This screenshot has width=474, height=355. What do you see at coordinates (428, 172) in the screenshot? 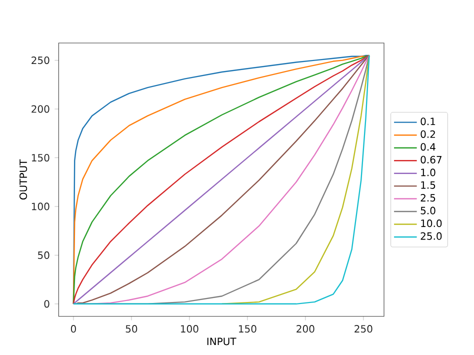
I see `legend-label: 1.0` at bounding box center [428, 172].